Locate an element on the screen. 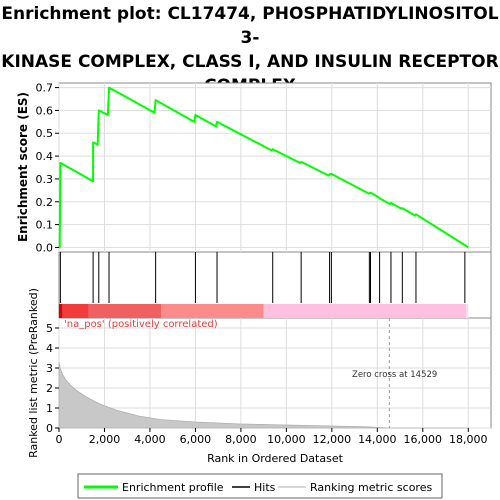 Image resolution: width=500 pixels, height=500 pixels. es-y-tick-label: 0.3 is located at coordinates (45, 179).